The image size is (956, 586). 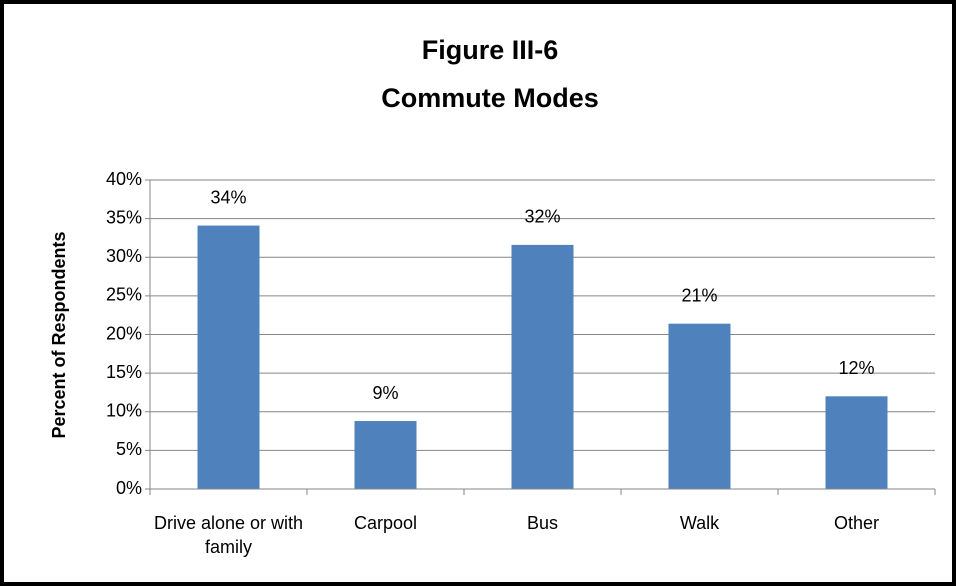 I want to click on data-label: 34%, so click(x=228, y=197).